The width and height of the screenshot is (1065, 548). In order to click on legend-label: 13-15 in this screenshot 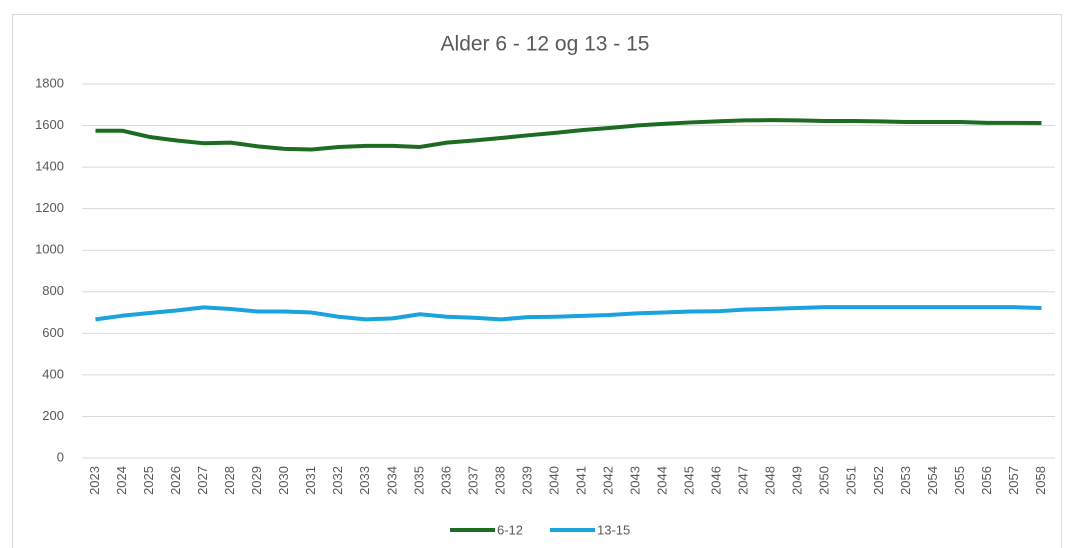, I will do `click(613, 529)`.